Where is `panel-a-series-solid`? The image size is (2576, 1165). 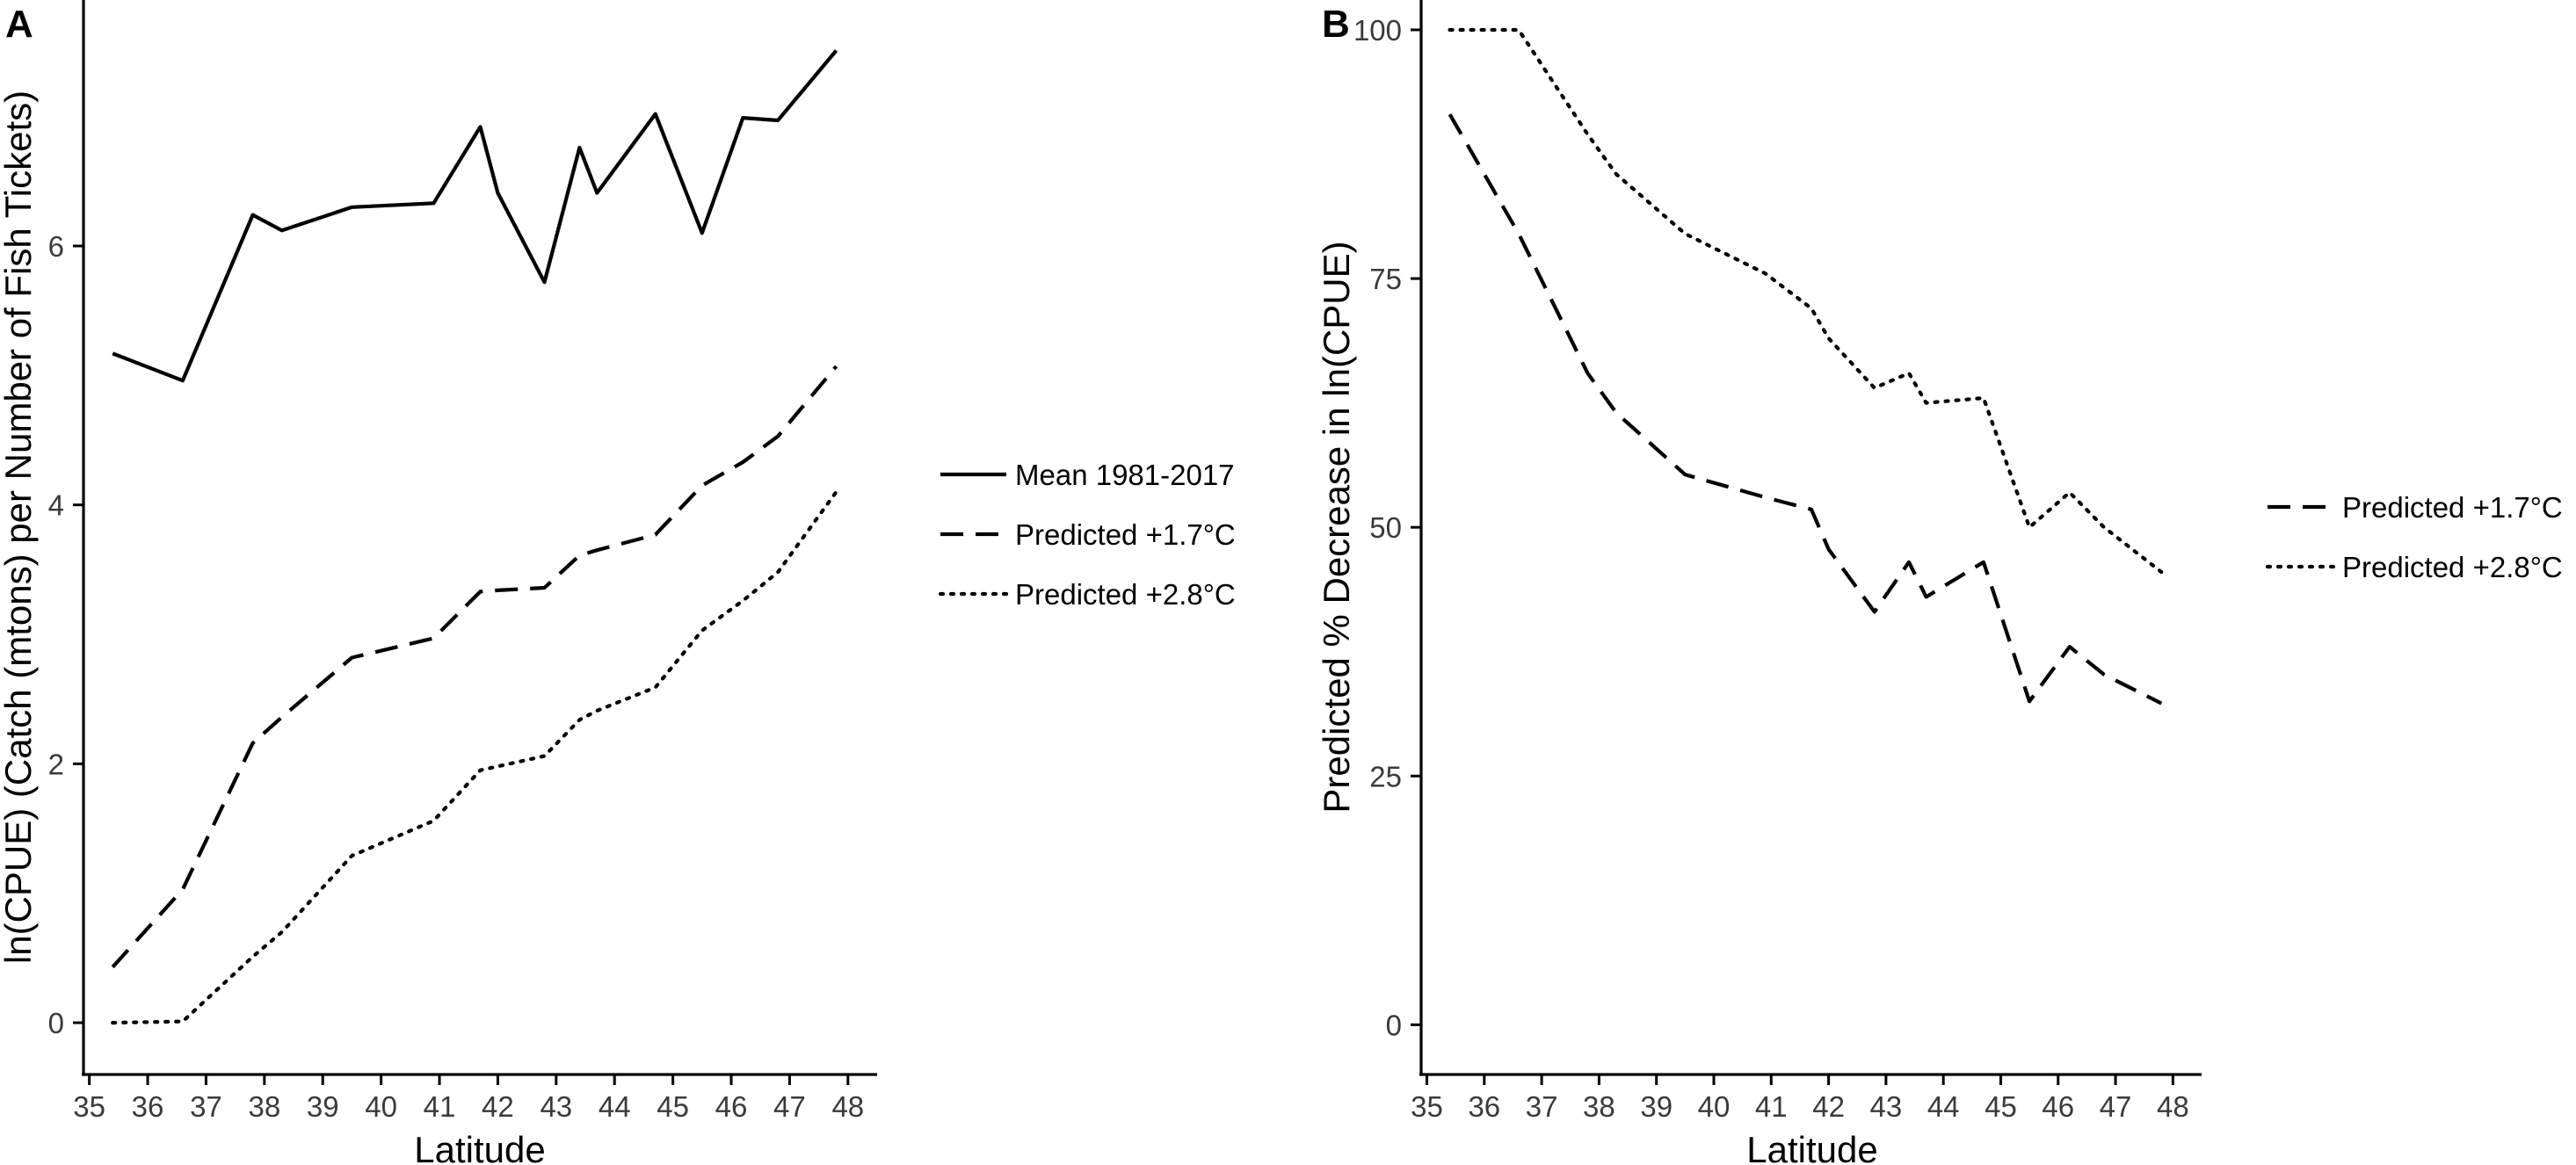
panel-a-series-solid is located at coordinates (475, 216).